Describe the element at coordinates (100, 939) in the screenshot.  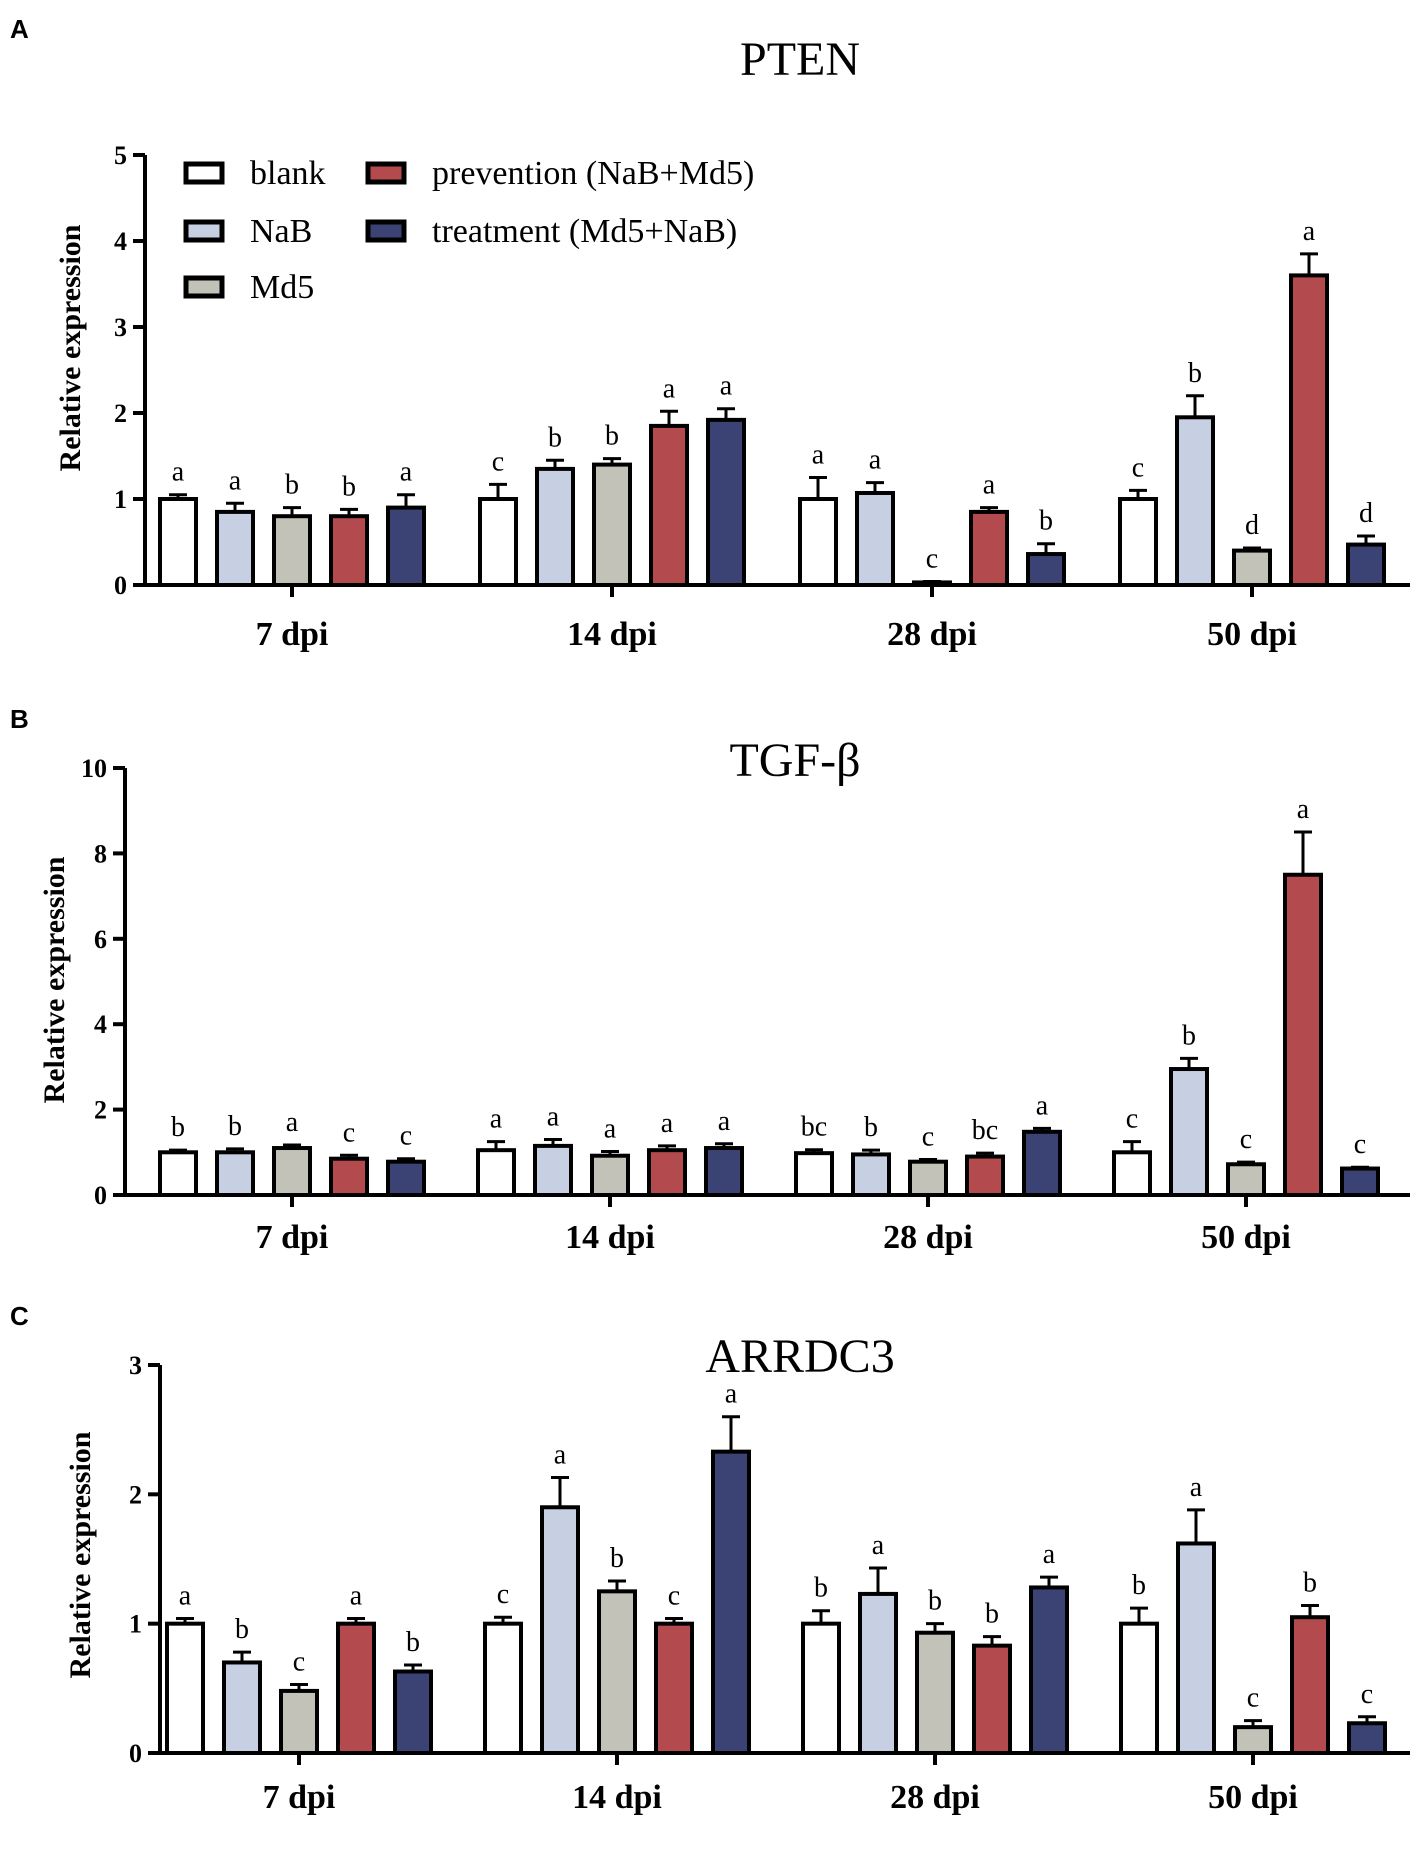
I see `y-tick-label: 6` at that location.